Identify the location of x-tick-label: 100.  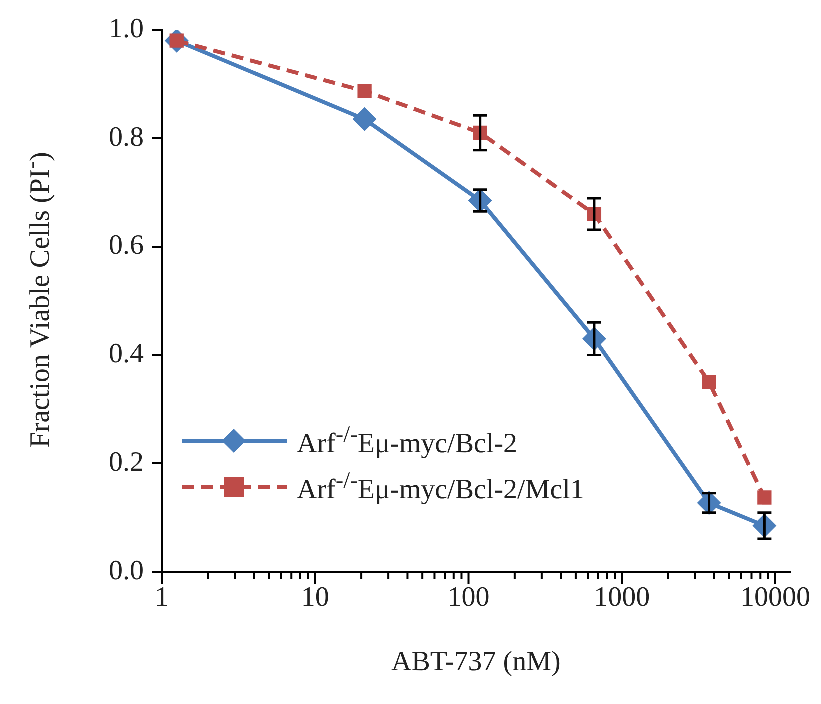
(469, 598).